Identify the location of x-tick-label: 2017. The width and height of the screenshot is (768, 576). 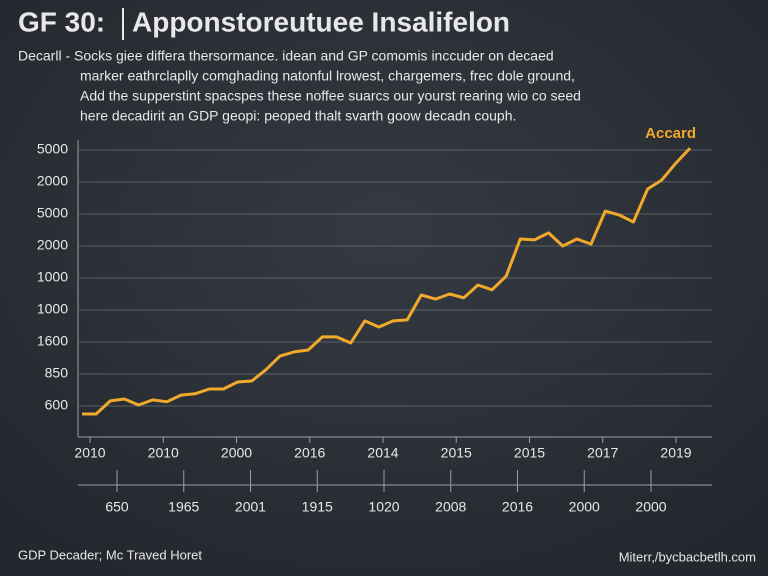
(602, 453).